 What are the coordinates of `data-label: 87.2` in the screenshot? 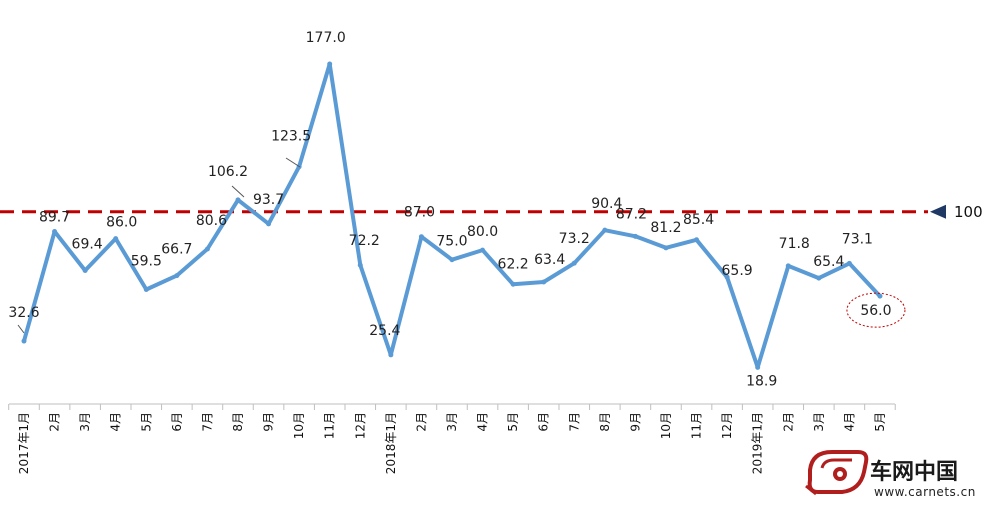 It's located at (631, 214).